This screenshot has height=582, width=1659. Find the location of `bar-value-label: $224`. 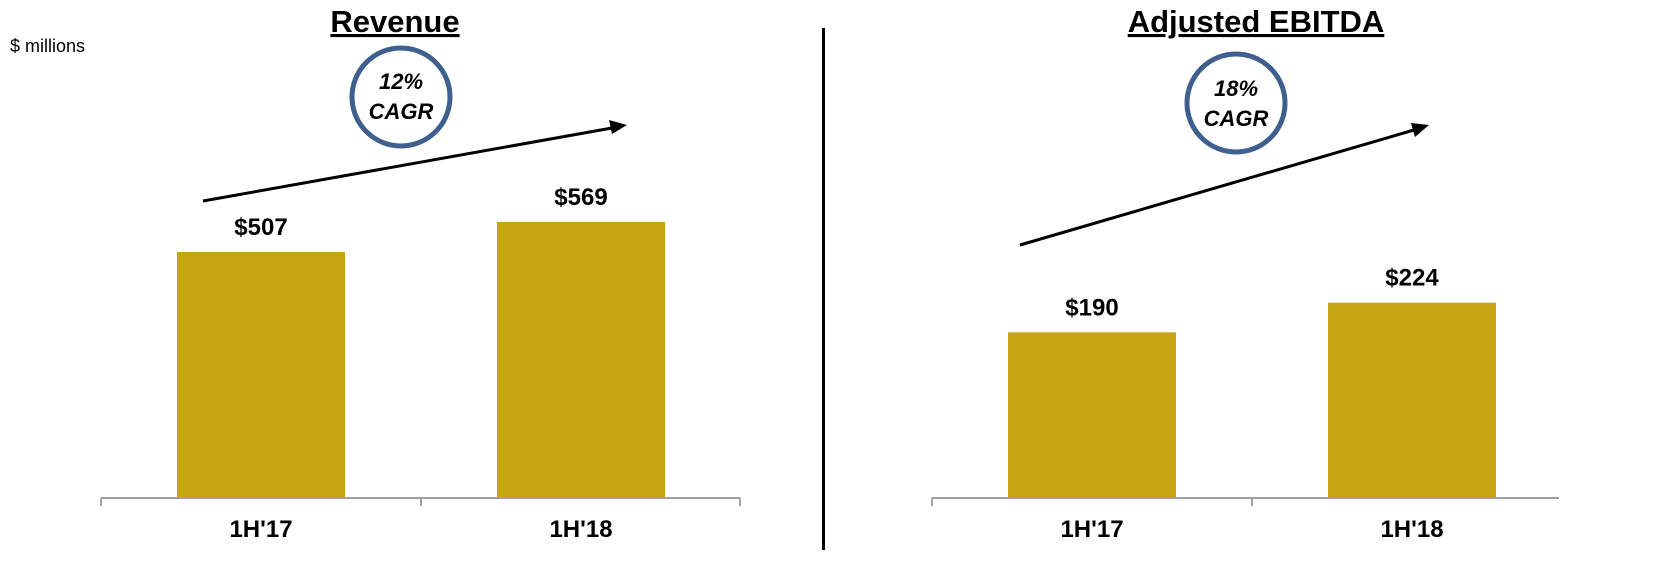

bar-value-label: $224 is located at coordinates (1412, 278).